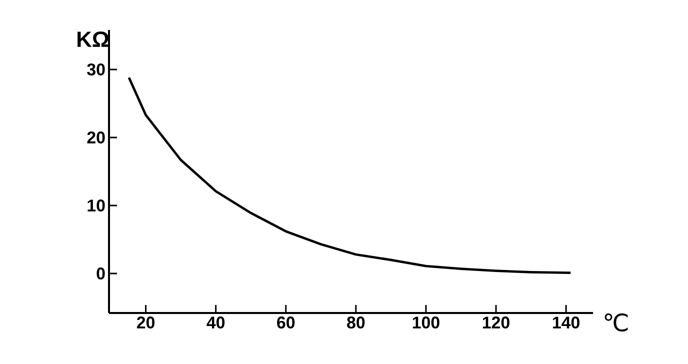 The width and height of the screenshot is (688, 364). Describe the element at coordinates (616, 322) in the screenshot. I see `x-axis-title: ℃` at that location.